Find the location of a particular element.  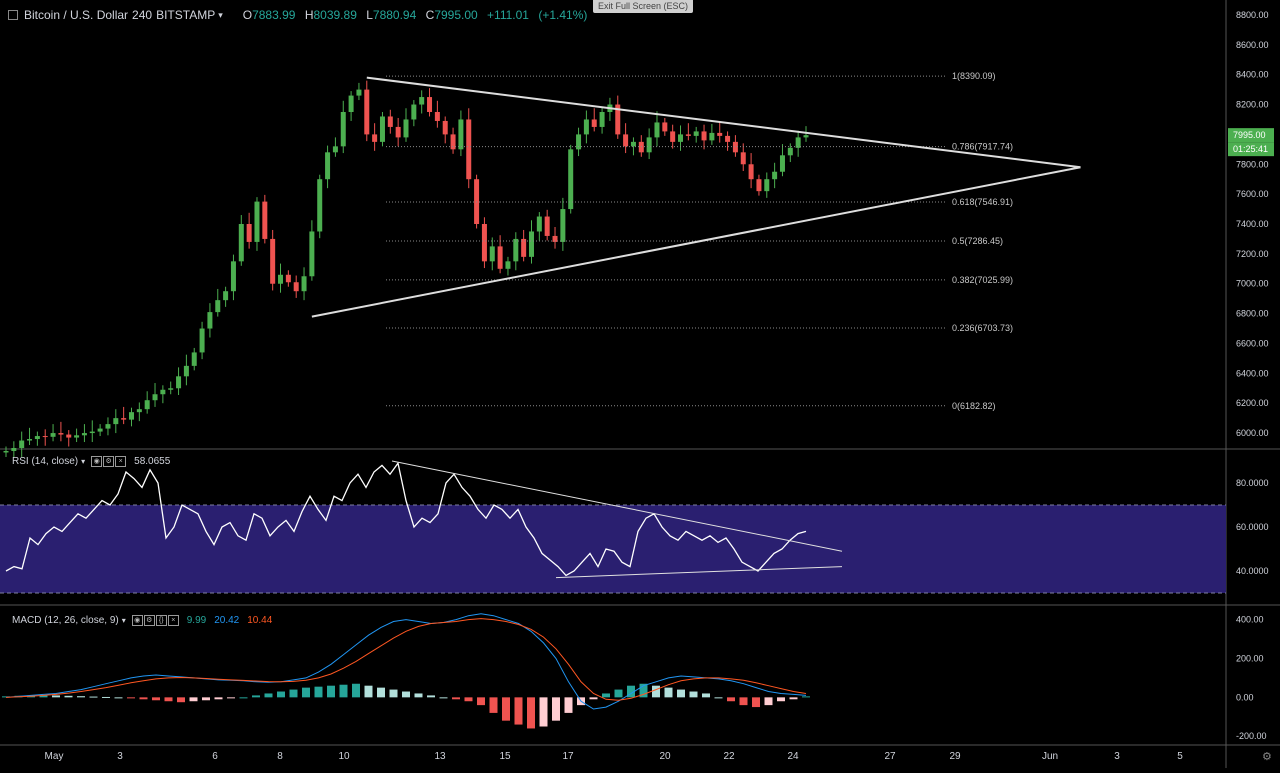

fib-level-label: 0(6182.82) is located at coordinates (974, 406).